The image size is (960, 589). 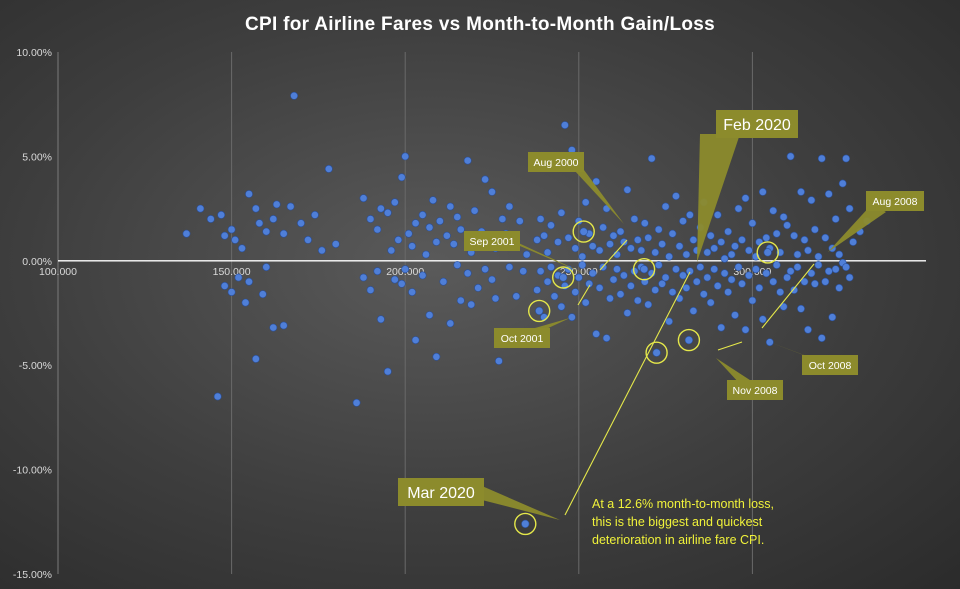 I want to click on y-tick-label: -5.00%, so click(x=35, y=366).